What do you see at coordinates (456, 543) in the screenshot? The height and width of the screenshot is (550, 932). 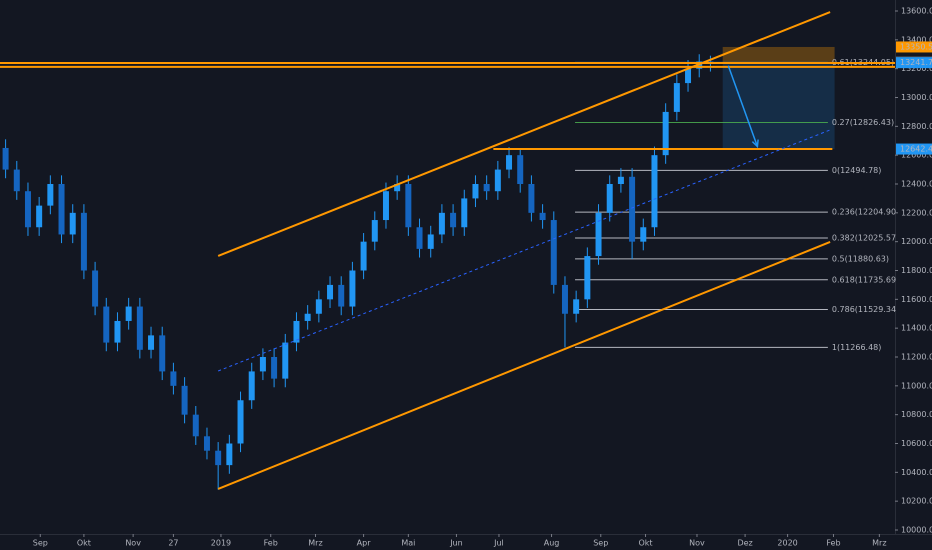 I see `x-tick-label: Jun` at bounding box center [456, 543].